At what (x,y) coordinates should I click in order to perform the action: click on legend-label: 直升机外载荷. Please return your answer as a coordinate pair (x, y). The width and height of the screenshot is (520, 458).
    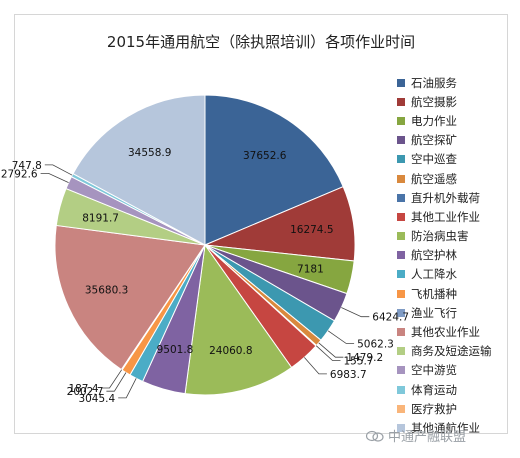
    Looking at the image, I should click on (445, 197).